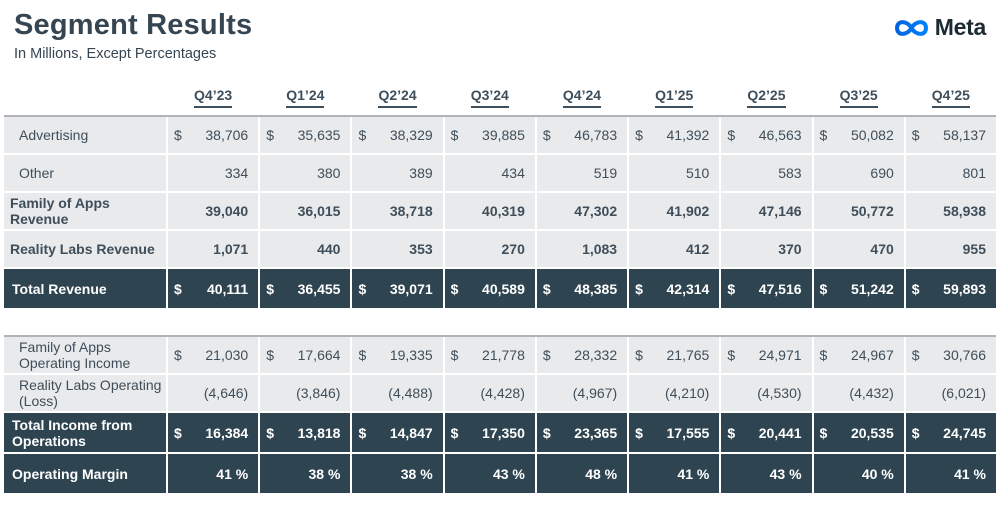  I want to click on cell-value: 40 %, so click(877, 473).